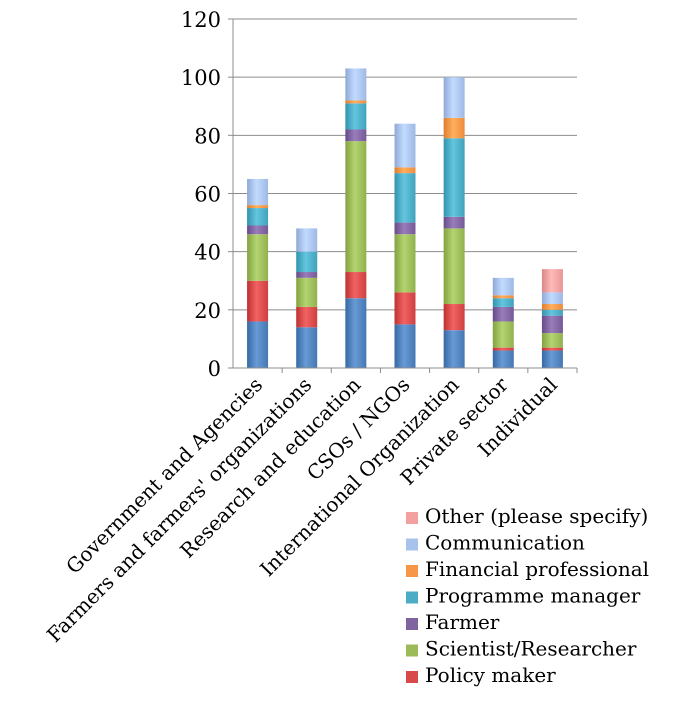 This screenshot has width=678, height=709. I want to click on y-tick-label: 20, so click(207, 311).